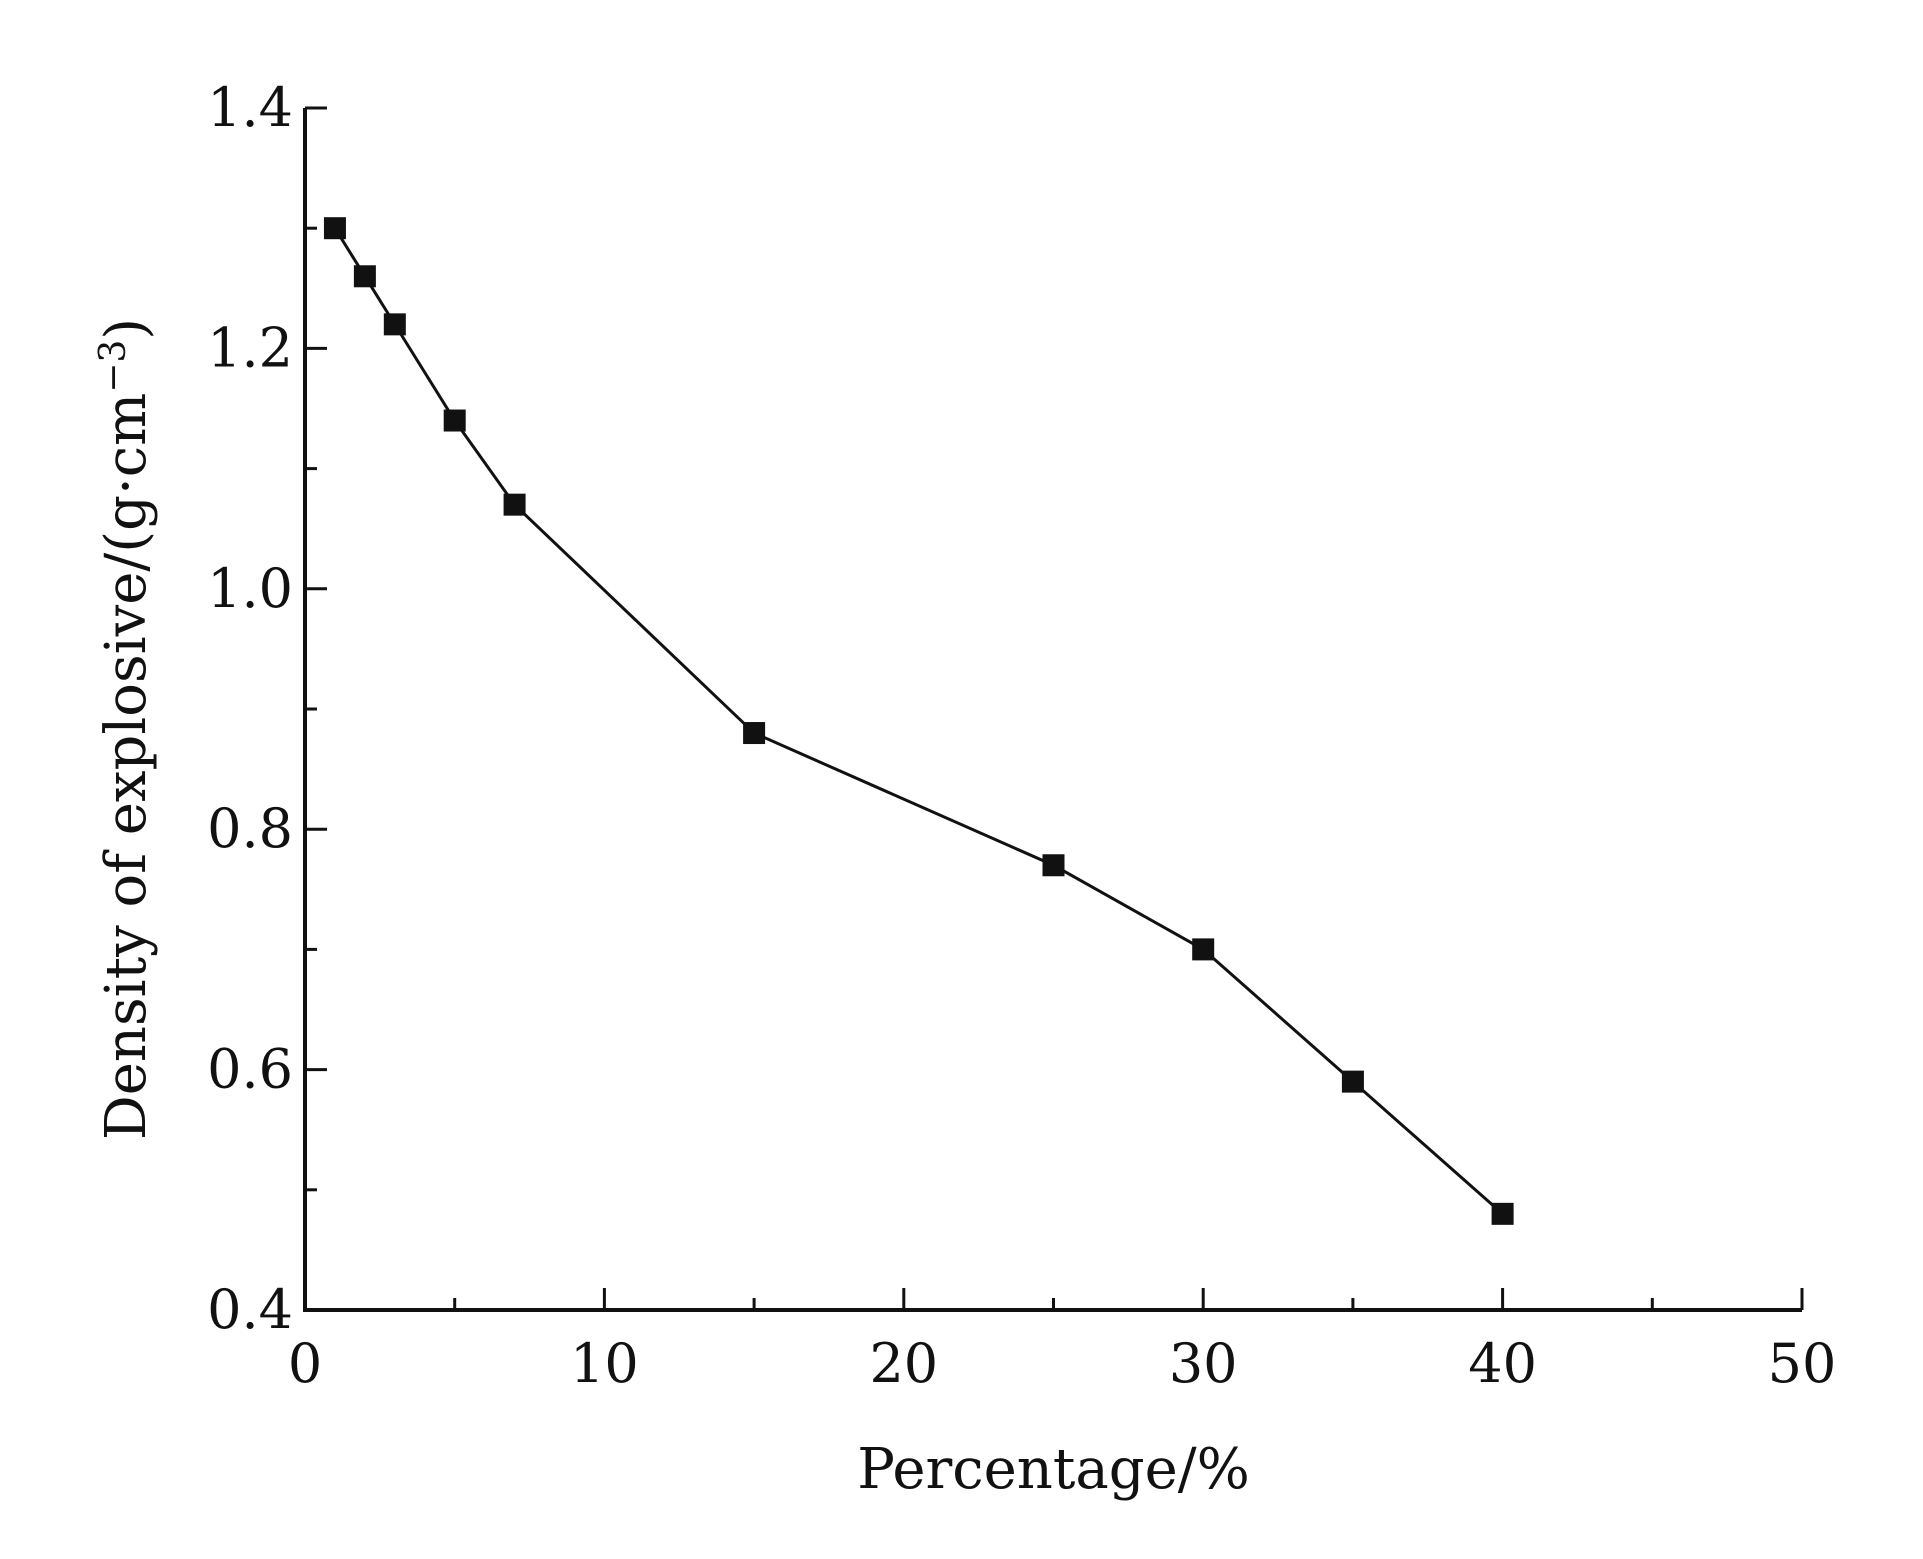 This screenshot has height=1559, width=1923. What do you see at coordinates (126, 329) in the screenshot?
I see `y-axis-label-close: )` at bounding box center [126, 329].